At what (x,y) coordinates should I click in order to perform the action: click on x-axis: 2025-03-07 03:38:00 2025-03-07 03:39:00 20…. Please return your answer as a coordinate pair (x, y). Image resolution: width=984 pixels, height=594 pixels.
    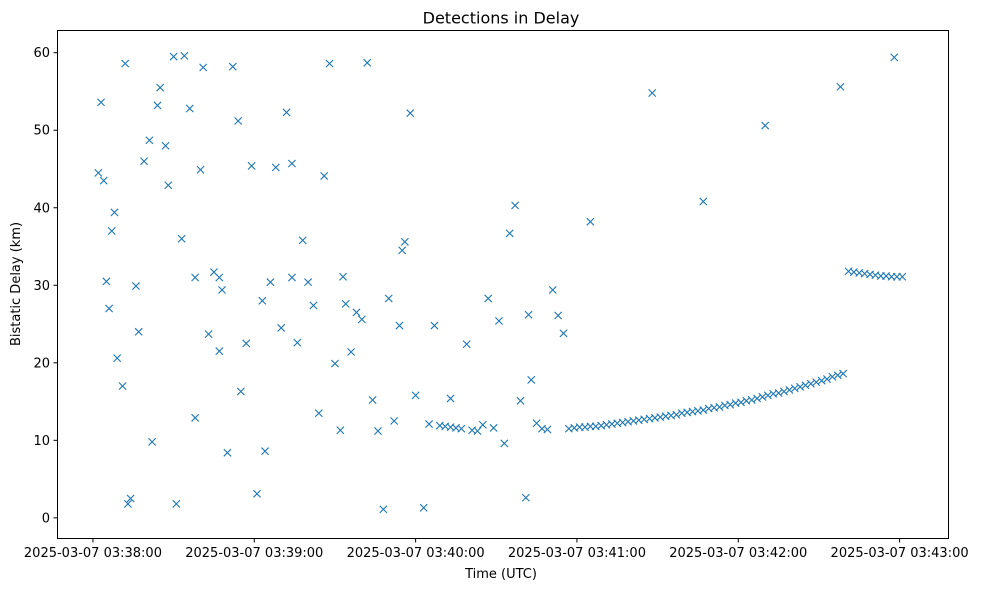
    Looking at the image, I should click on (496, 549).